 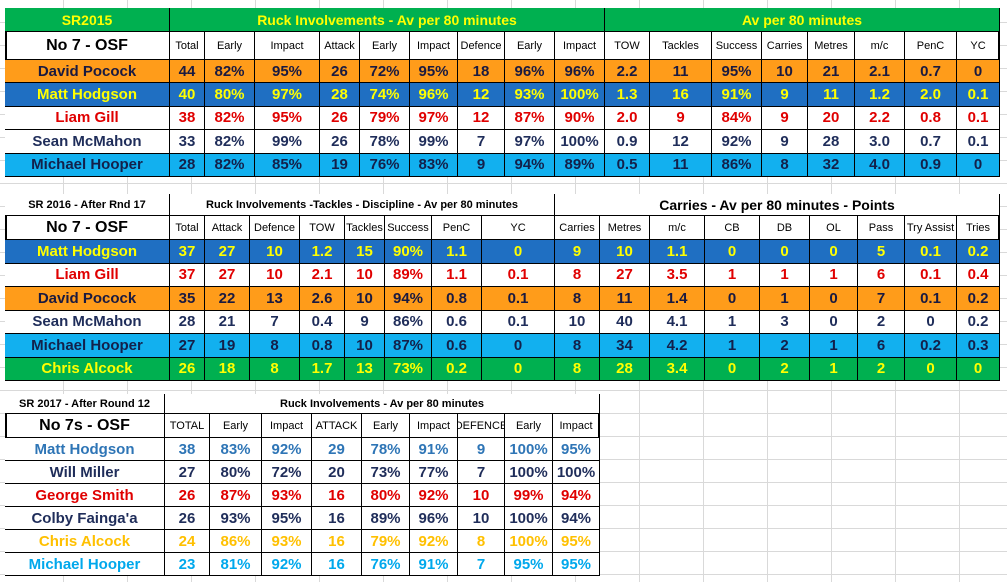 I want to click on stat-value: 90%, so click(x=408, y=252).